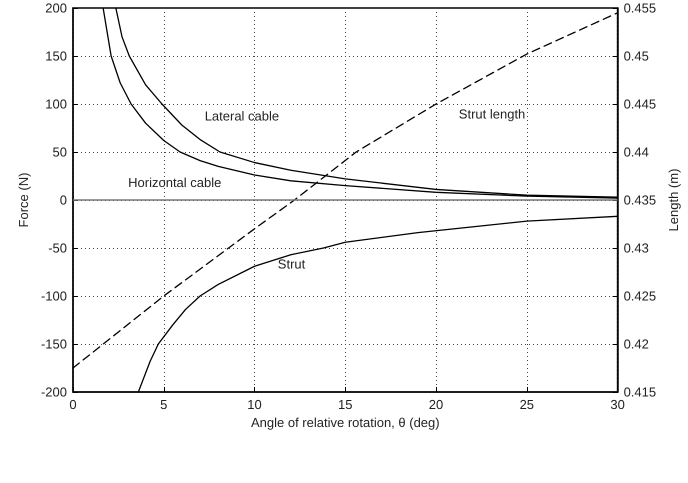  I want to click on y-tick-label: 50, so click(59, 152).